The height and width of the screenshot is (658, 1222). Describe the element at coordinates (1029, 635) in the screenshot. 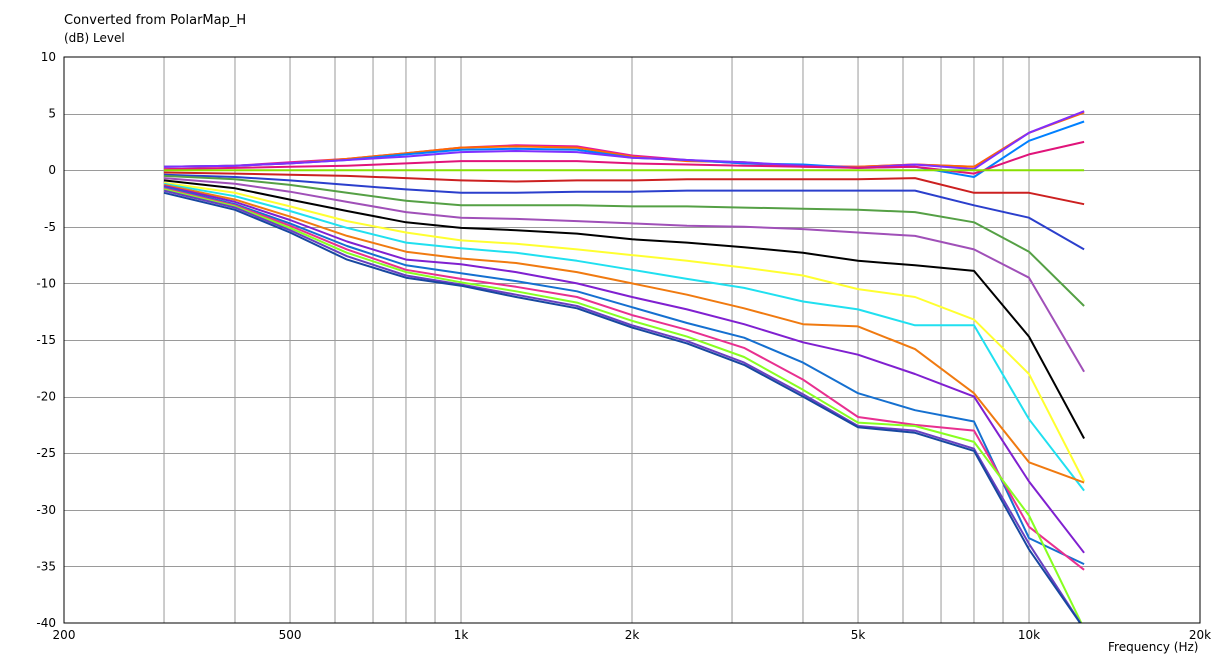

I see `x-tick-label: 10k` at that location.